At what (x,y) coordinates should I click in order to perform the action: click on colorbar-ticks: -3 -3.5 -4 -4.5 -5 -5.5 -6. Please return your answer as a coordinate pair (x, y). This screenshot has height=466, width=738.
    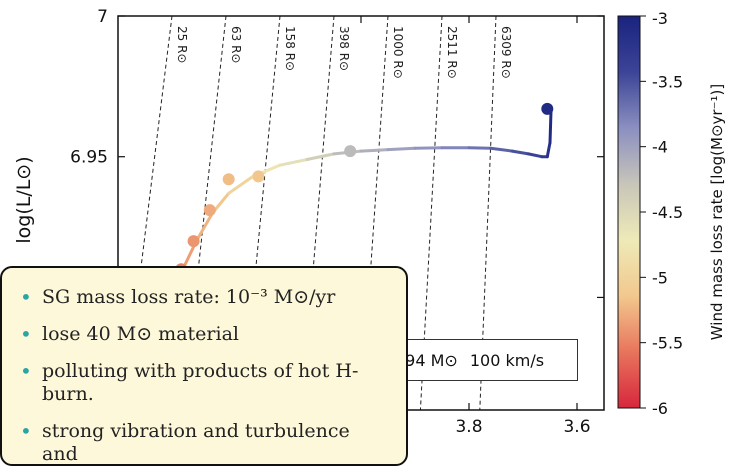
    Looking at the image, I should click on (661, 213).